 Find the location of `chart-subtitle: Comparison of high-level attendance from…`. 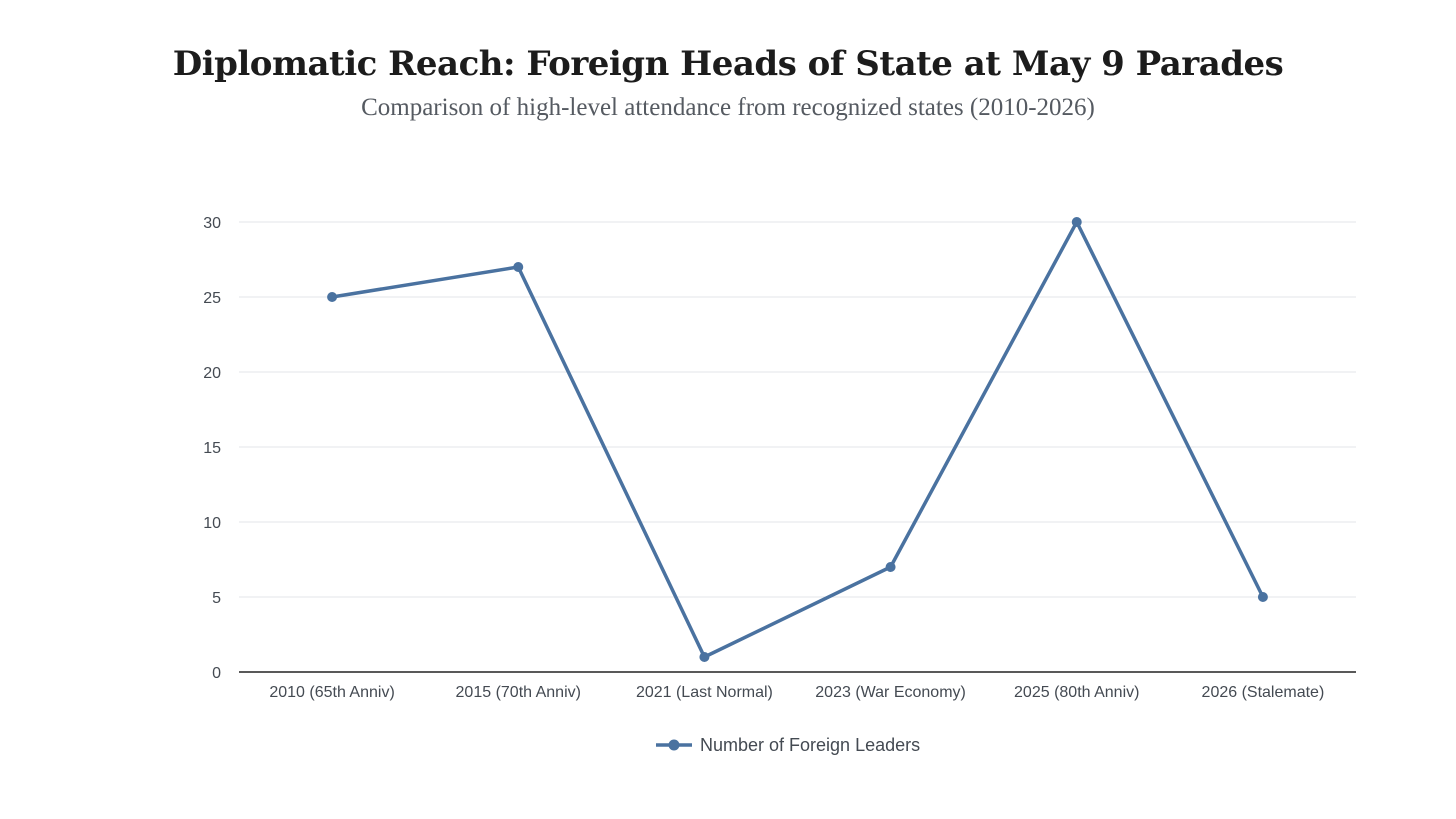

chart-subtitle: Comparison of high-level attendance from… is located at coordinates (728, 107).